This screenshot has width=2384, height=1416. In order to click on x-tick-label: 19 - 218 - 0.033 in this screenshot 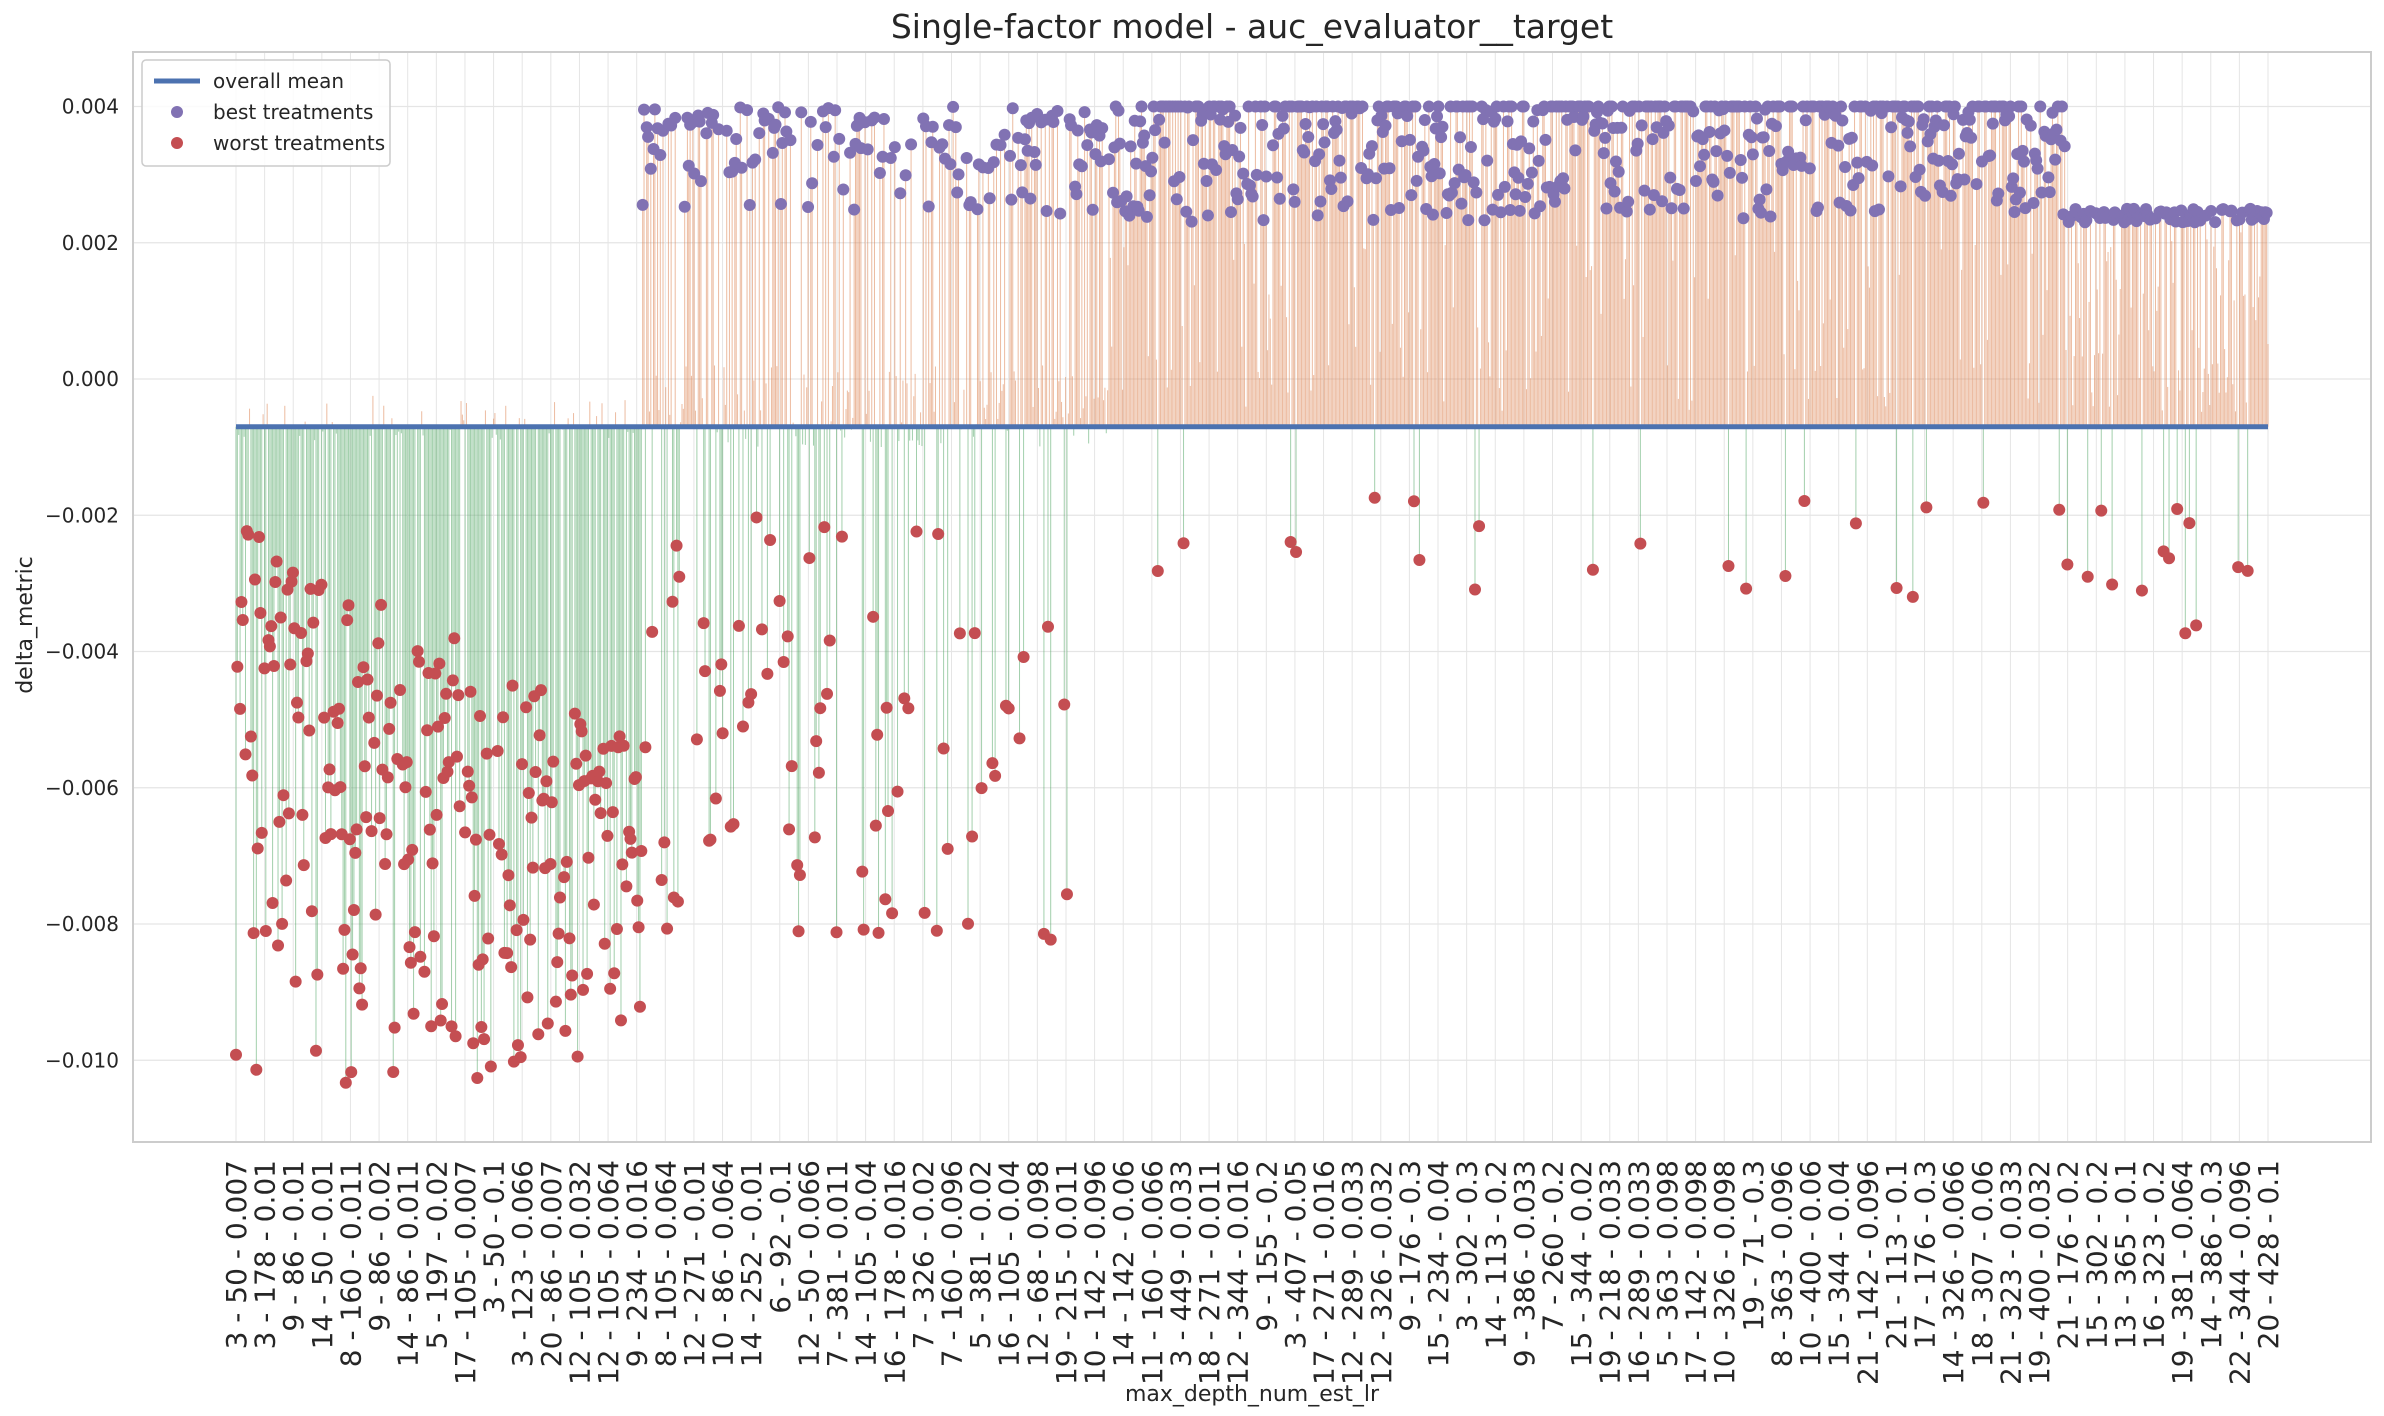, I will do `click(1610, 1272)`.